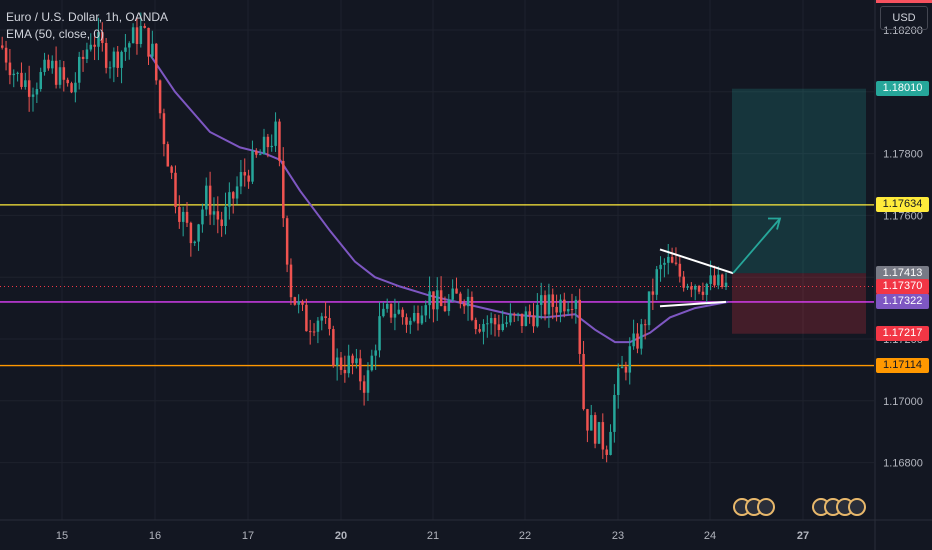 This screenshot has width=932, height=550. Describe the element at coordinates (902, 301) in the screenshot. I see `price-tag-ema: 1.17322` at that location.